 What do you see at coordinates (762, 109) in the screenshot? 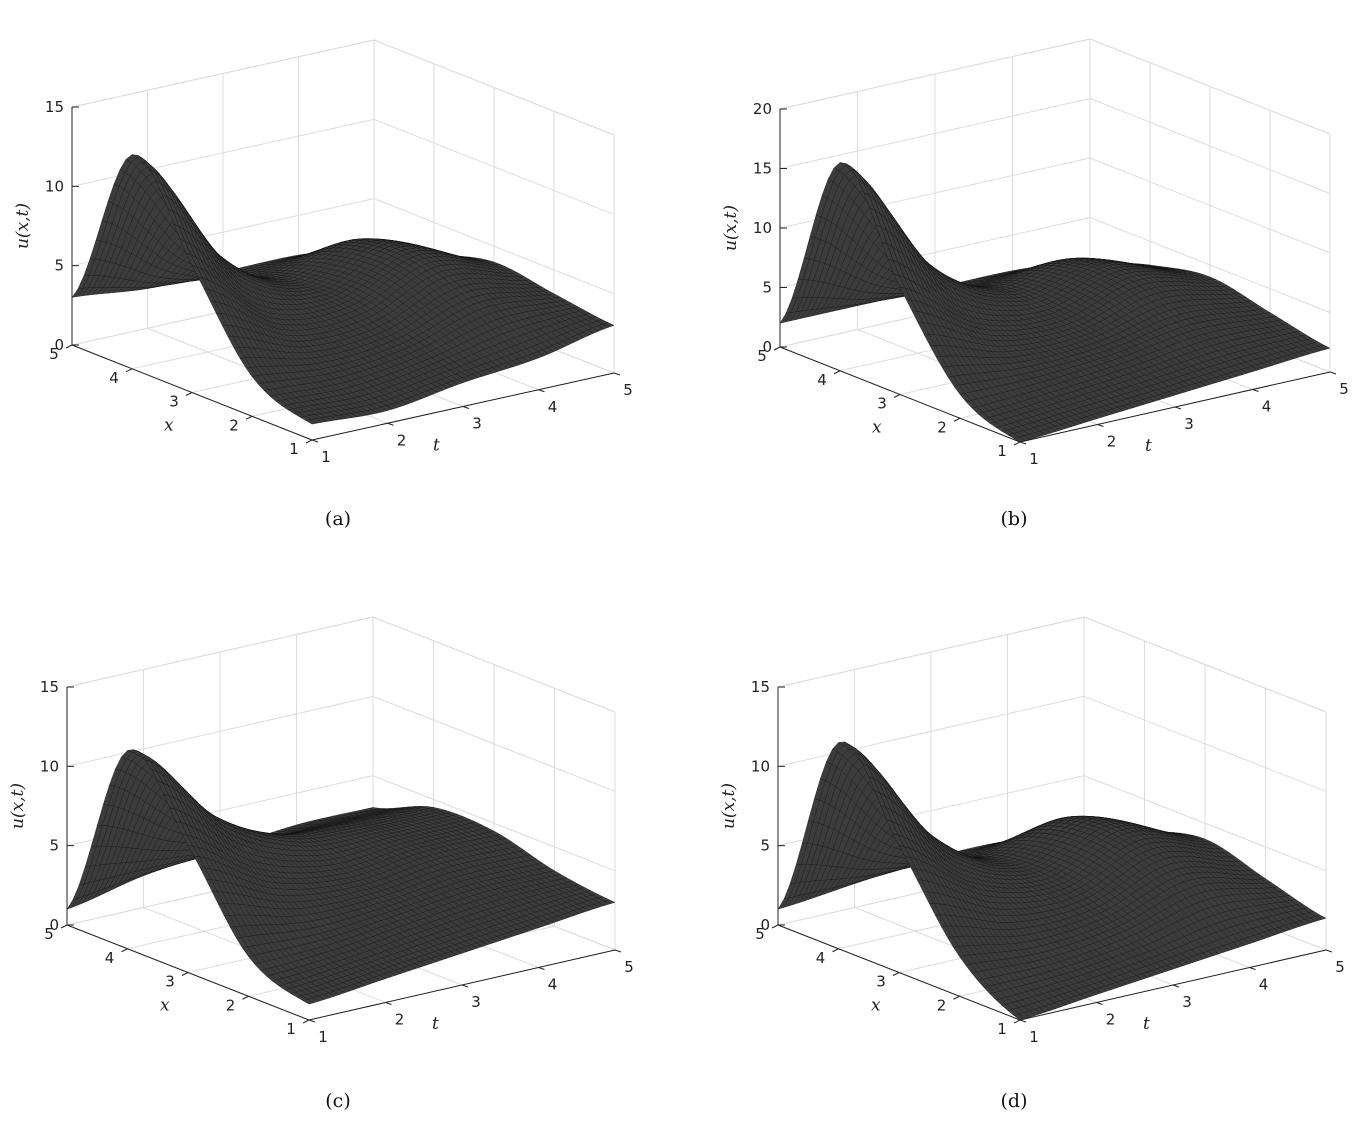
I see `z-tick-label: 20` at bounding box center [762, 109].